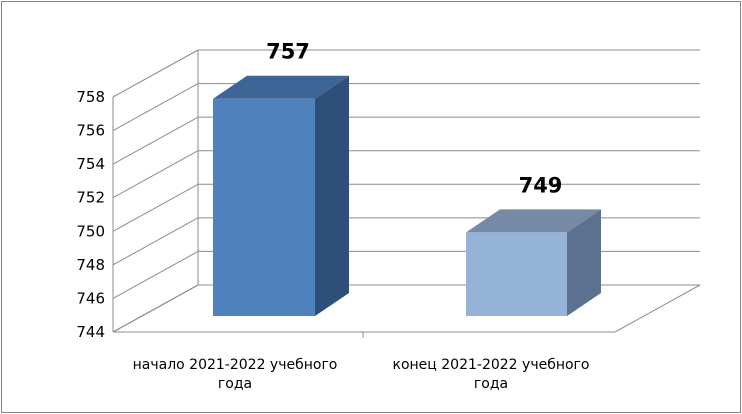 This screenshot has width=742, height=414. I want to click on y-tick-label: 748, so click(90, 265).